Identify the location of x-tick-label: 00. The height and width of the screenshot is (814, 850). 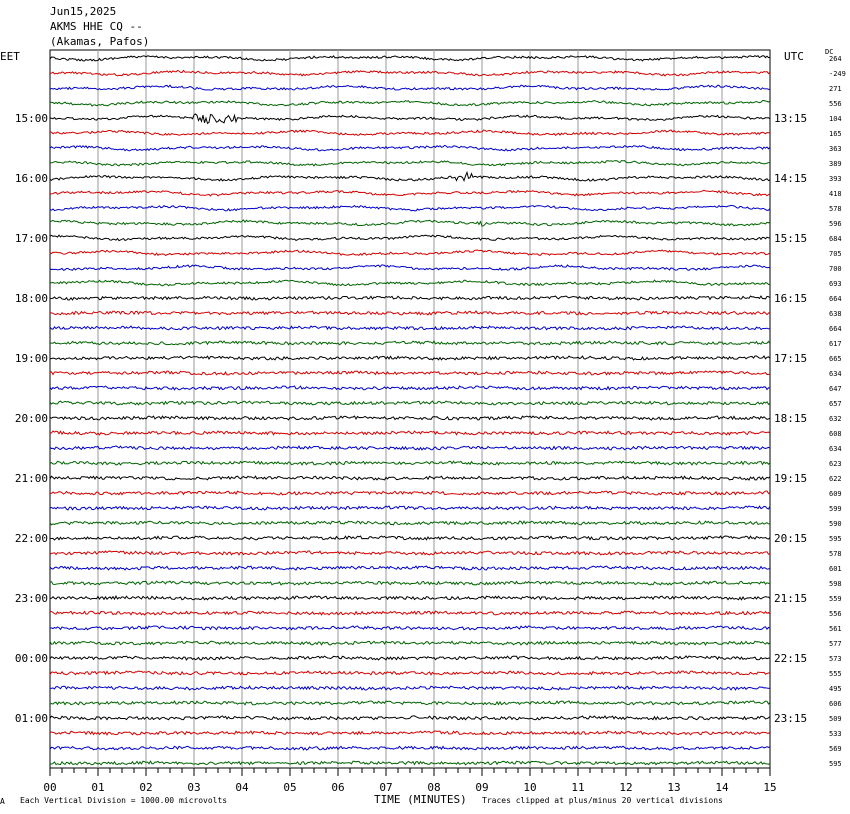
(49, 787).